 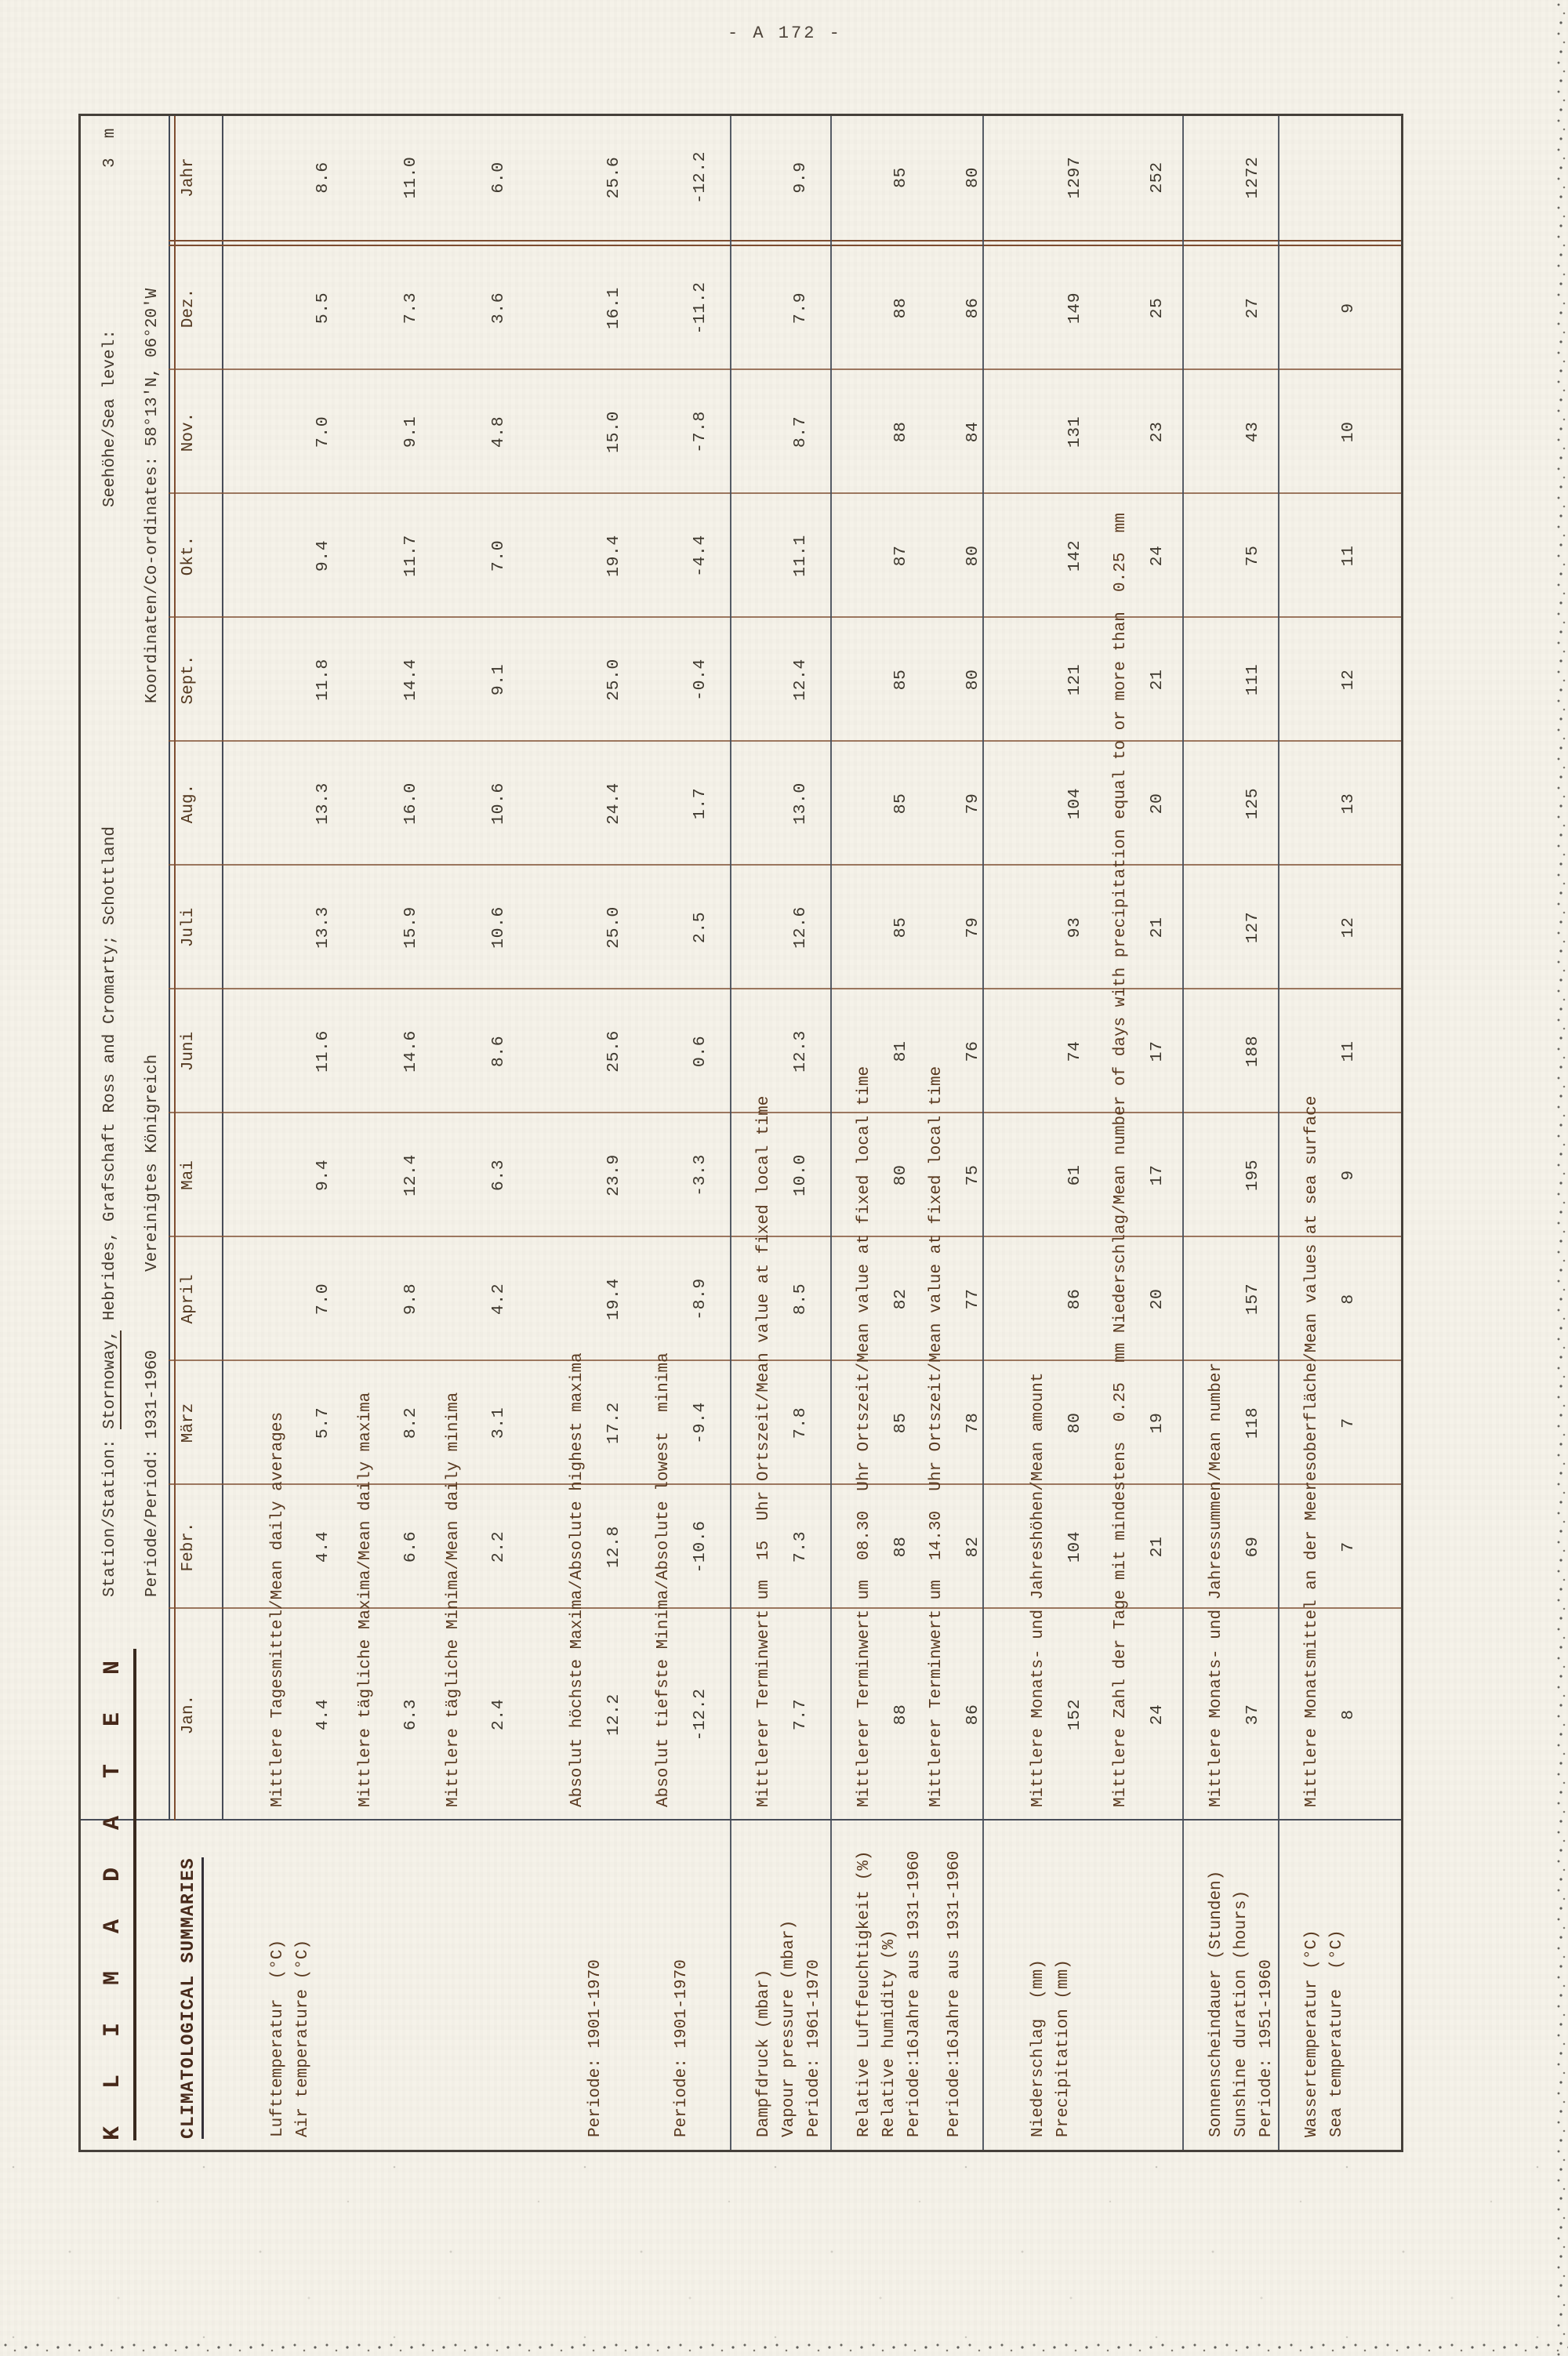 What do you see at coordinates (323, 178) in the screenshot?
I see `value-cell: 8.6` at bounding box center [323, 178].